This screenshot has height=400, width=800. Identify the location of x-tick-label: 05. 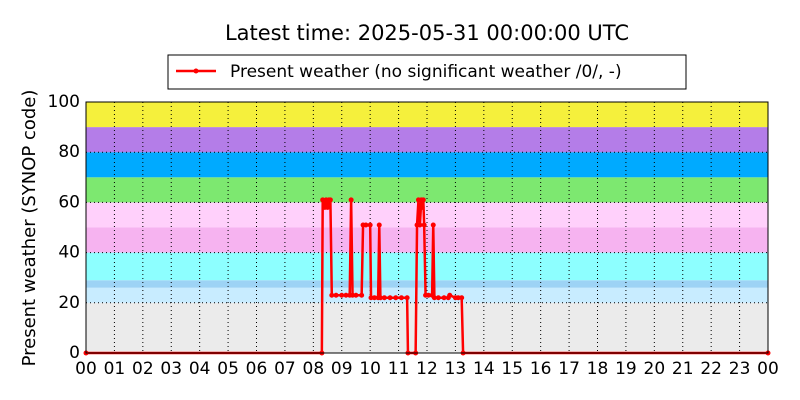
(228, 369).